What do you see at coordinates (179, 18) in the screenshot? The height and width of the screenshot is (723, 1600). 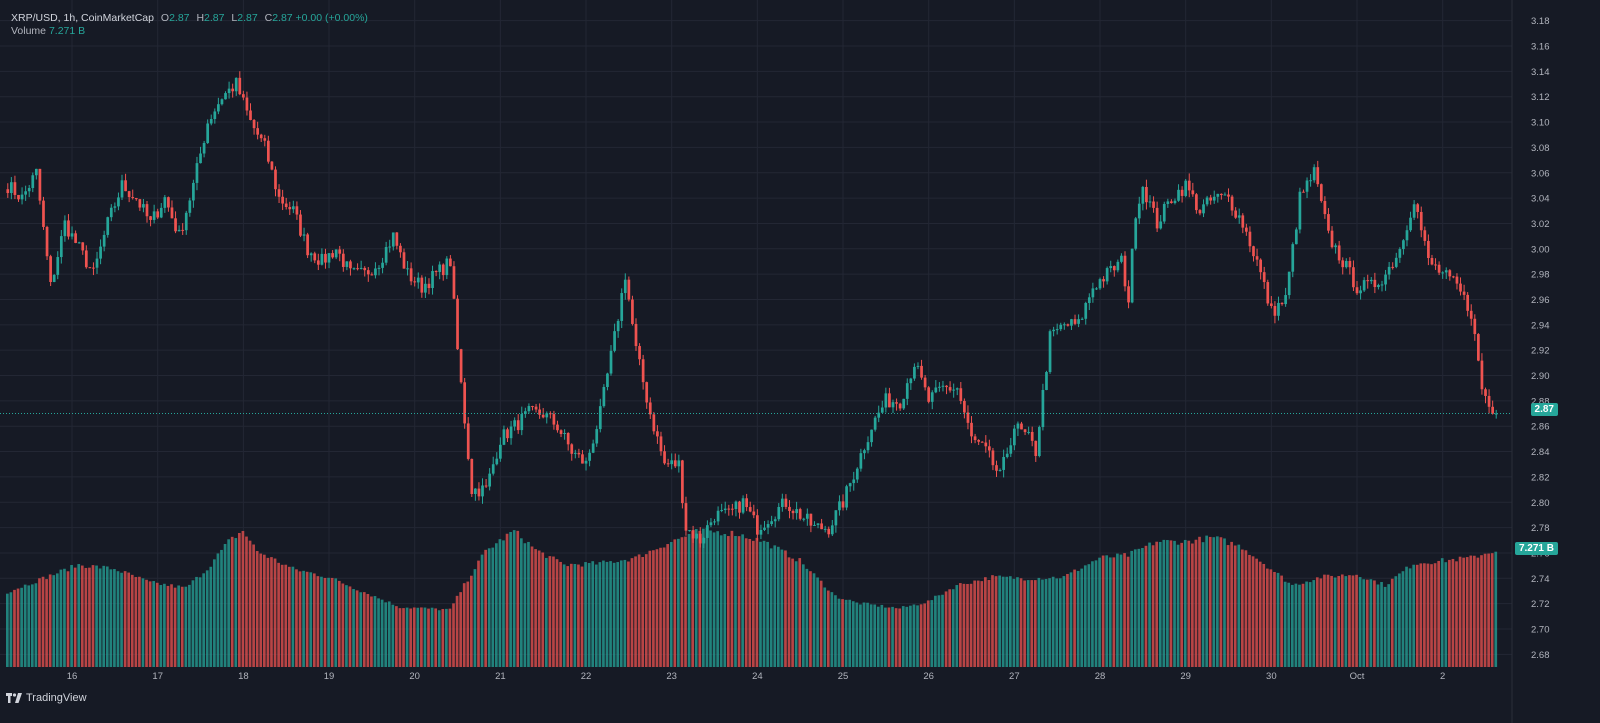 I see `open-value: 2.87` at bounding box center [179, 18].